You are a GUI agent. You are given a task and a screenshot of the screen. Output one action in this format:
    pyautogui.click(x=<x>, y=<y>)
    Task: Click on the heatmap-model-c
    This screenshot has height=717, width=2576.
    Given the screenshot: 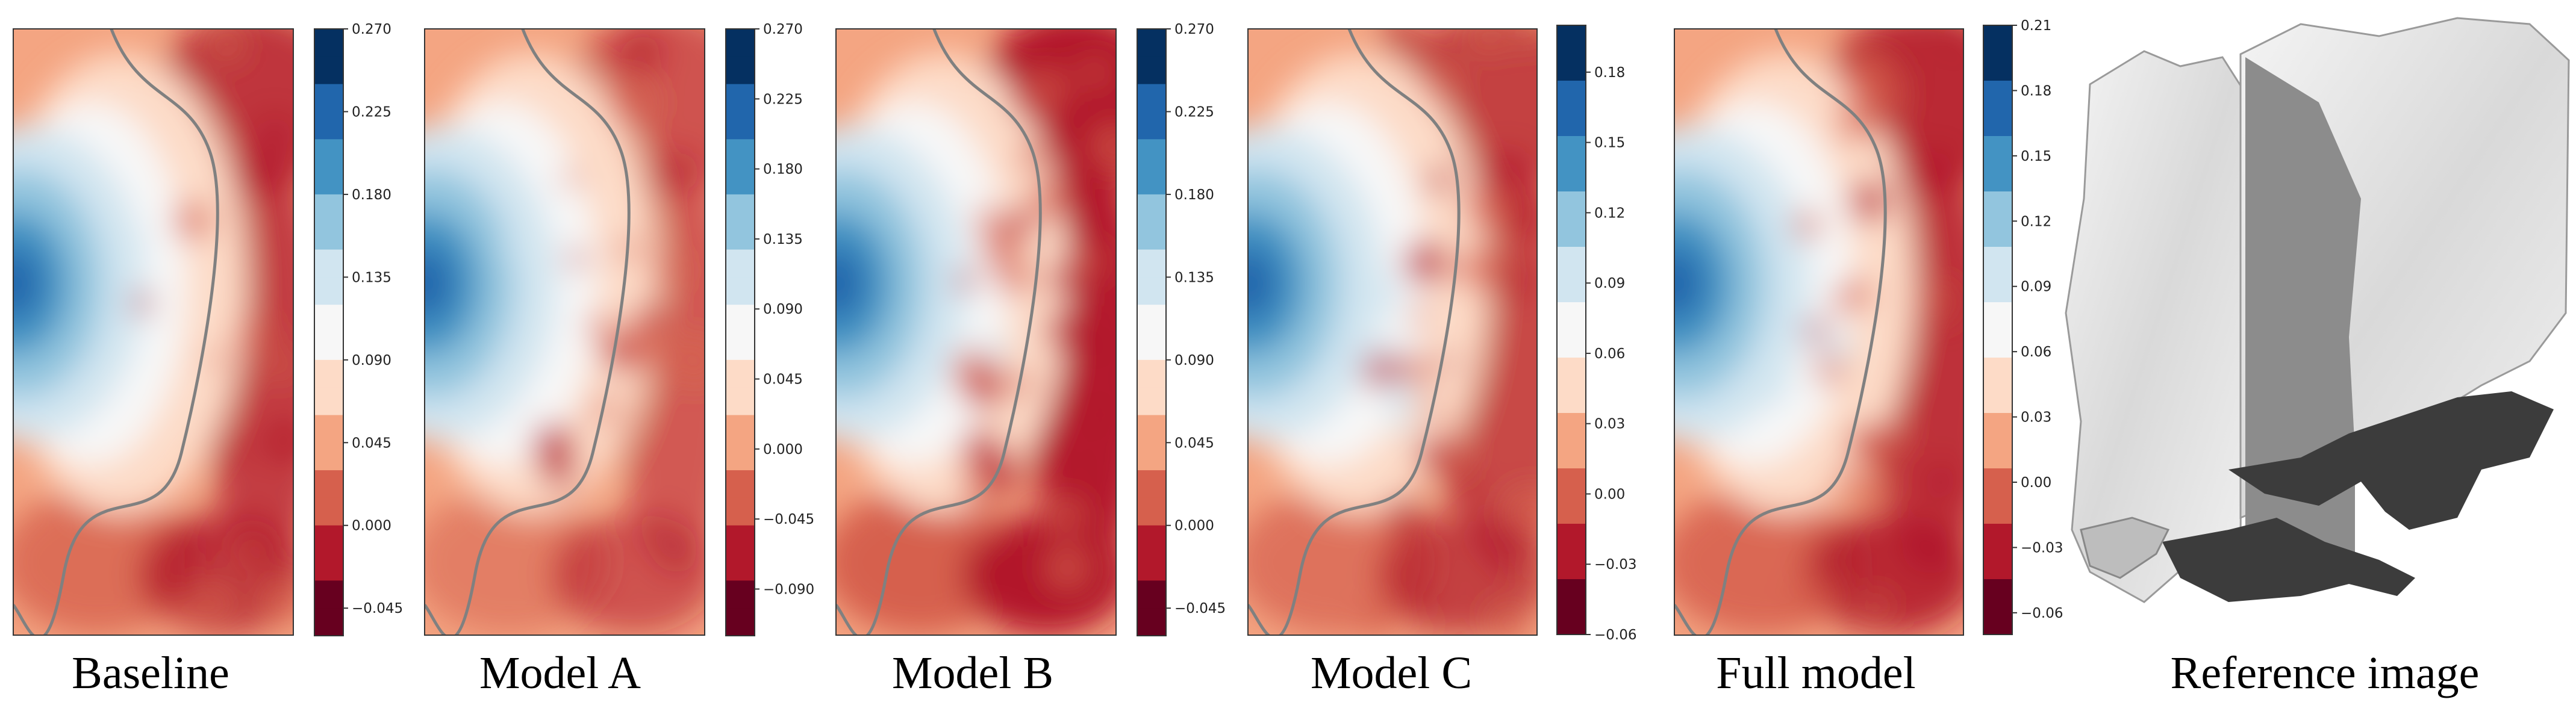 What is the action you would take?
    pyautogui.click(x=1392, y=332)
    